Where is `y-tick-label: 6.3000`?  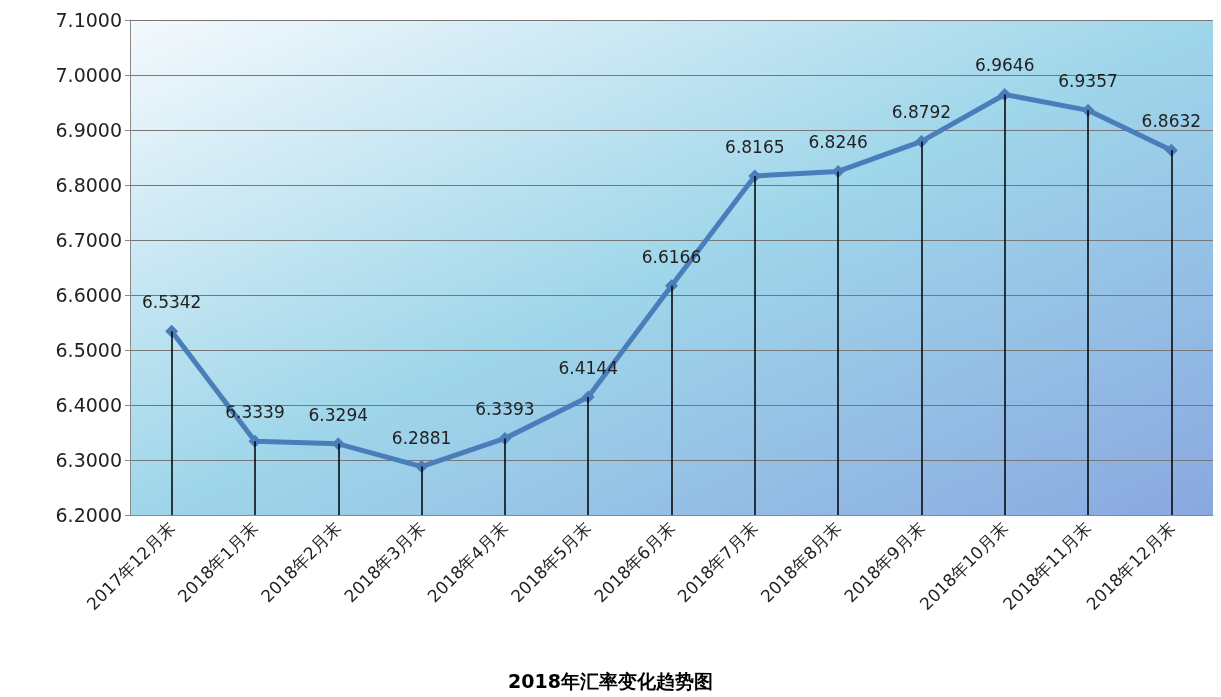
y-tick-label: 6.3000 is located at coordinates (88, 460).